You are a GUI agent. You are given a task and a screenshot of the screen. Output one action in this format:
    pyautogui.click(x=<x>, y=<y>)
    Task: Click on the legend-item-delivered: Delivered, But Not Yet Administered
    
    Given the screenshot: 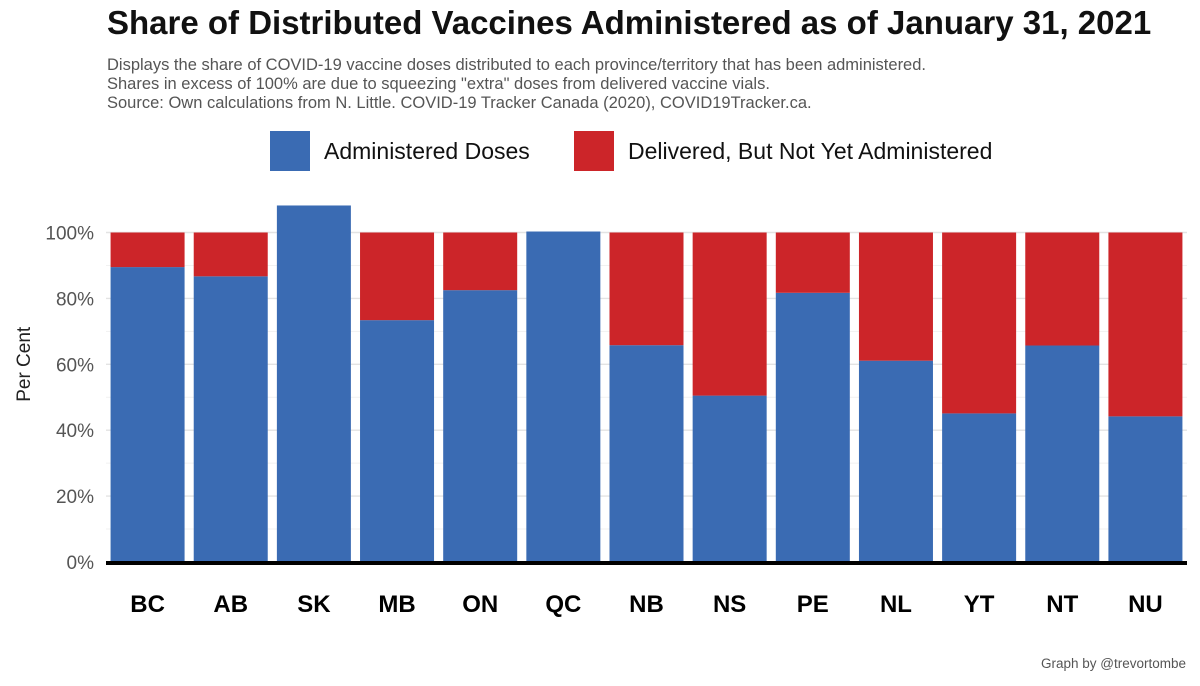 What is the action you would take?
    pyautogui.click(x=783, y=151)
    